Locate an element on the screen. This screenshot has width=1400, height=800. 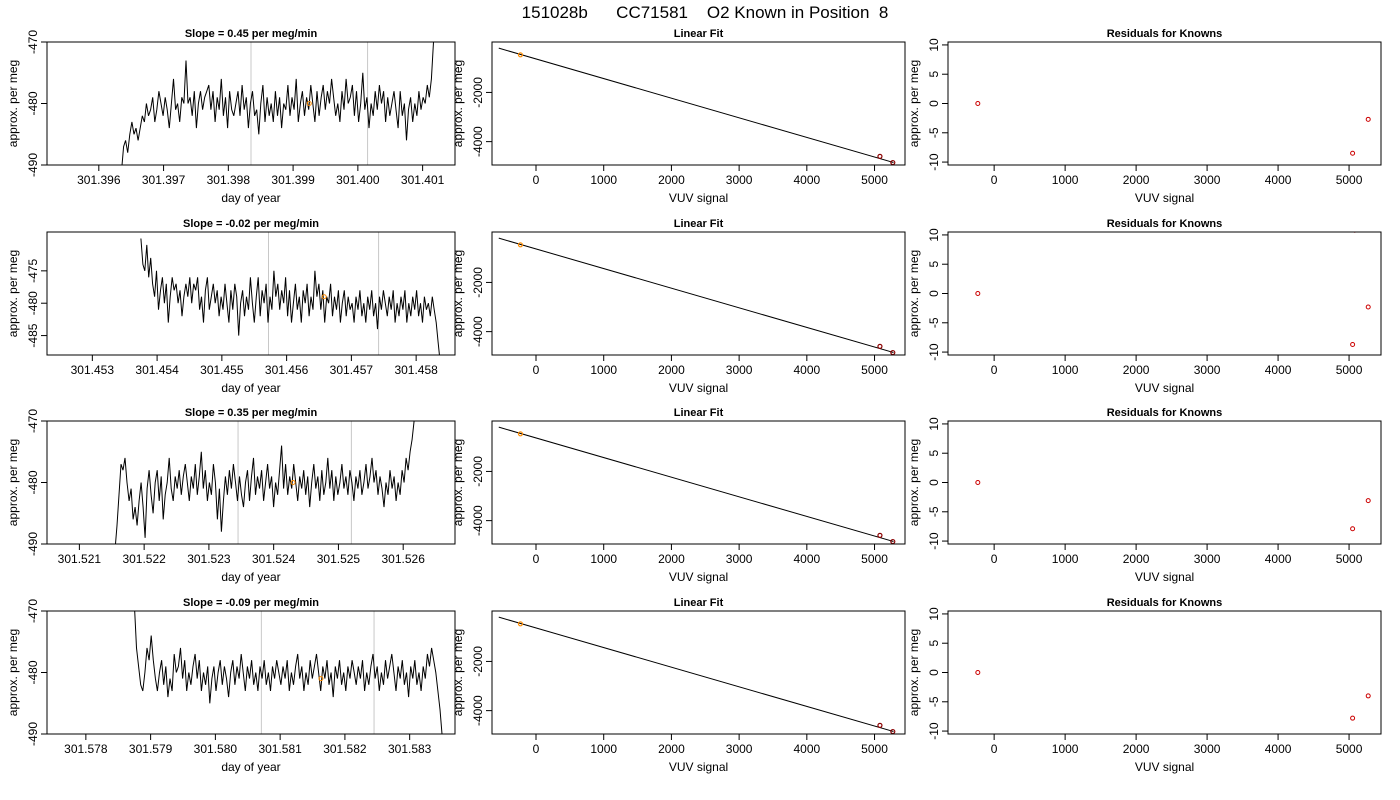
x-tick-label: 301.455 is located at coordinates (222, 370).